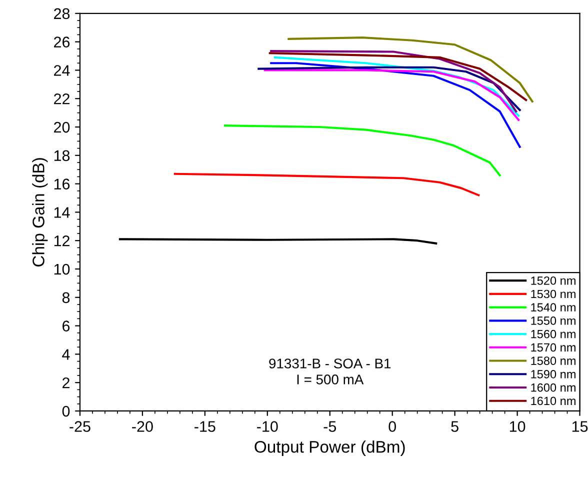  Describe the element at coordinates (62, 70) in the screenshot. I see `y-tick-label: 24` at that location.